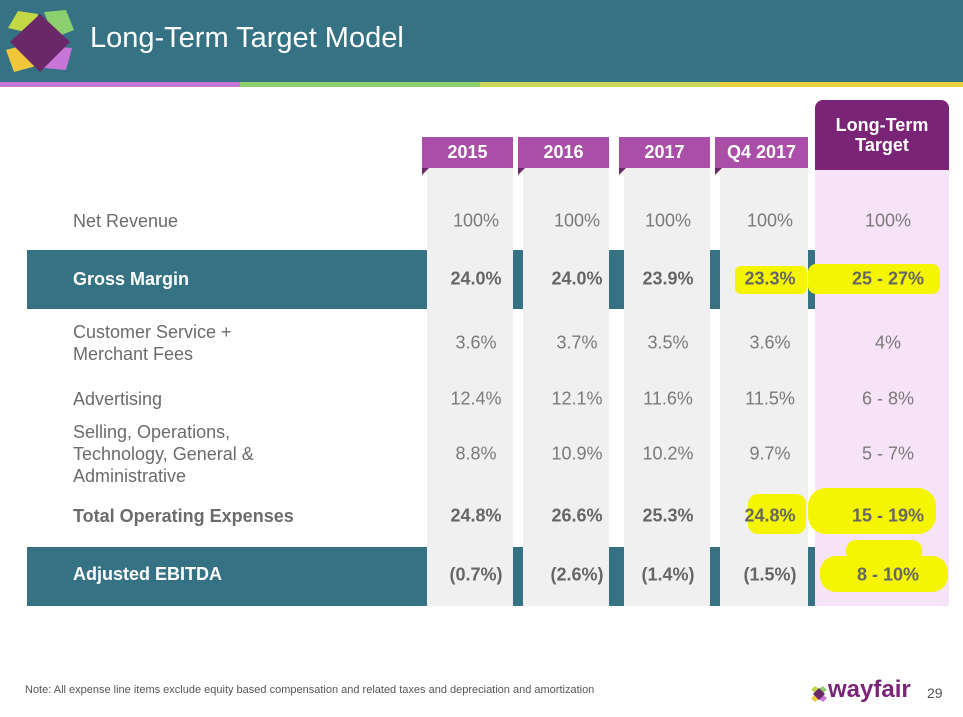  I want to click on page-number: 29, so click(935, 693).